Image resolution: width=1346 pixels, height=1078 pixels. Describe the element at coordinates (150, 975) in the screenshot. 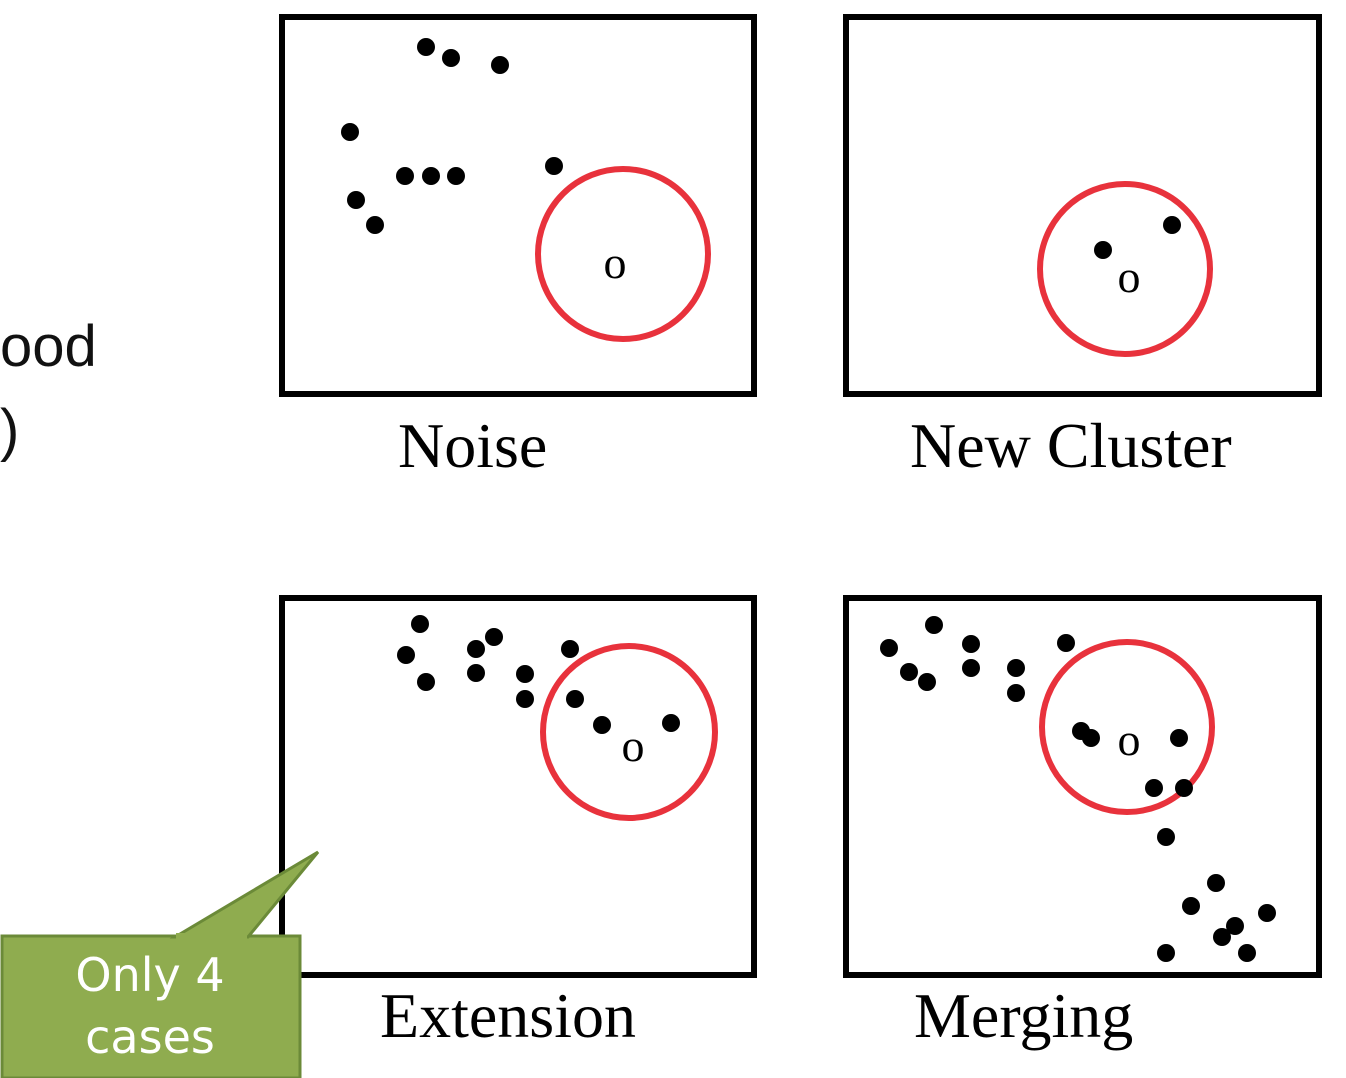

I see `callout-line1: Only 4` at that location.